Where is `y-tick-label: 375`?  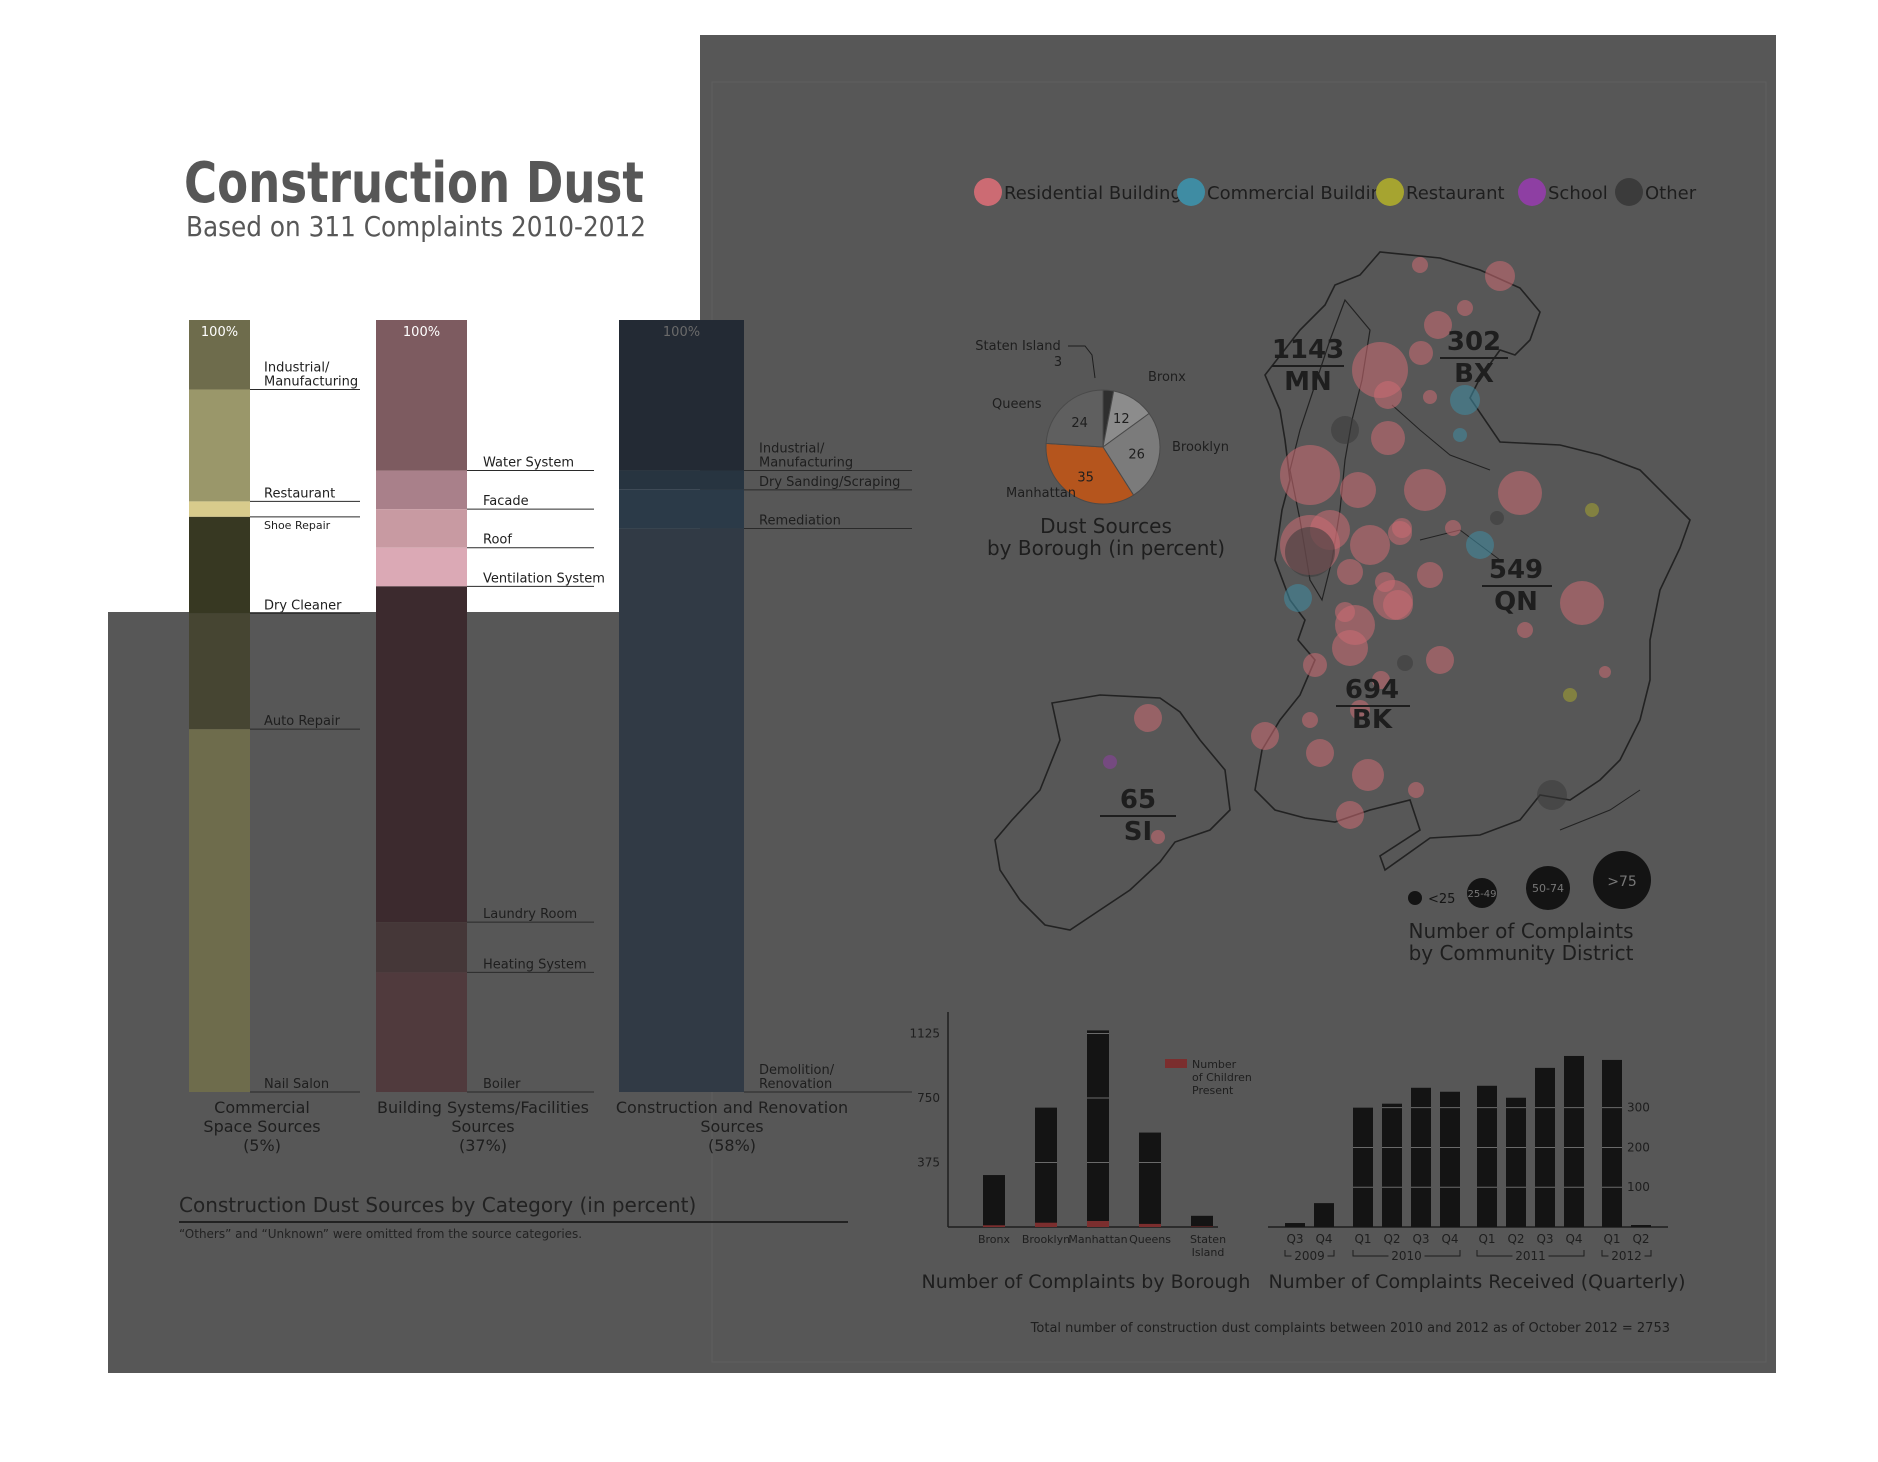 y-tick-label: 375 is located at coordinates (928, 1163).